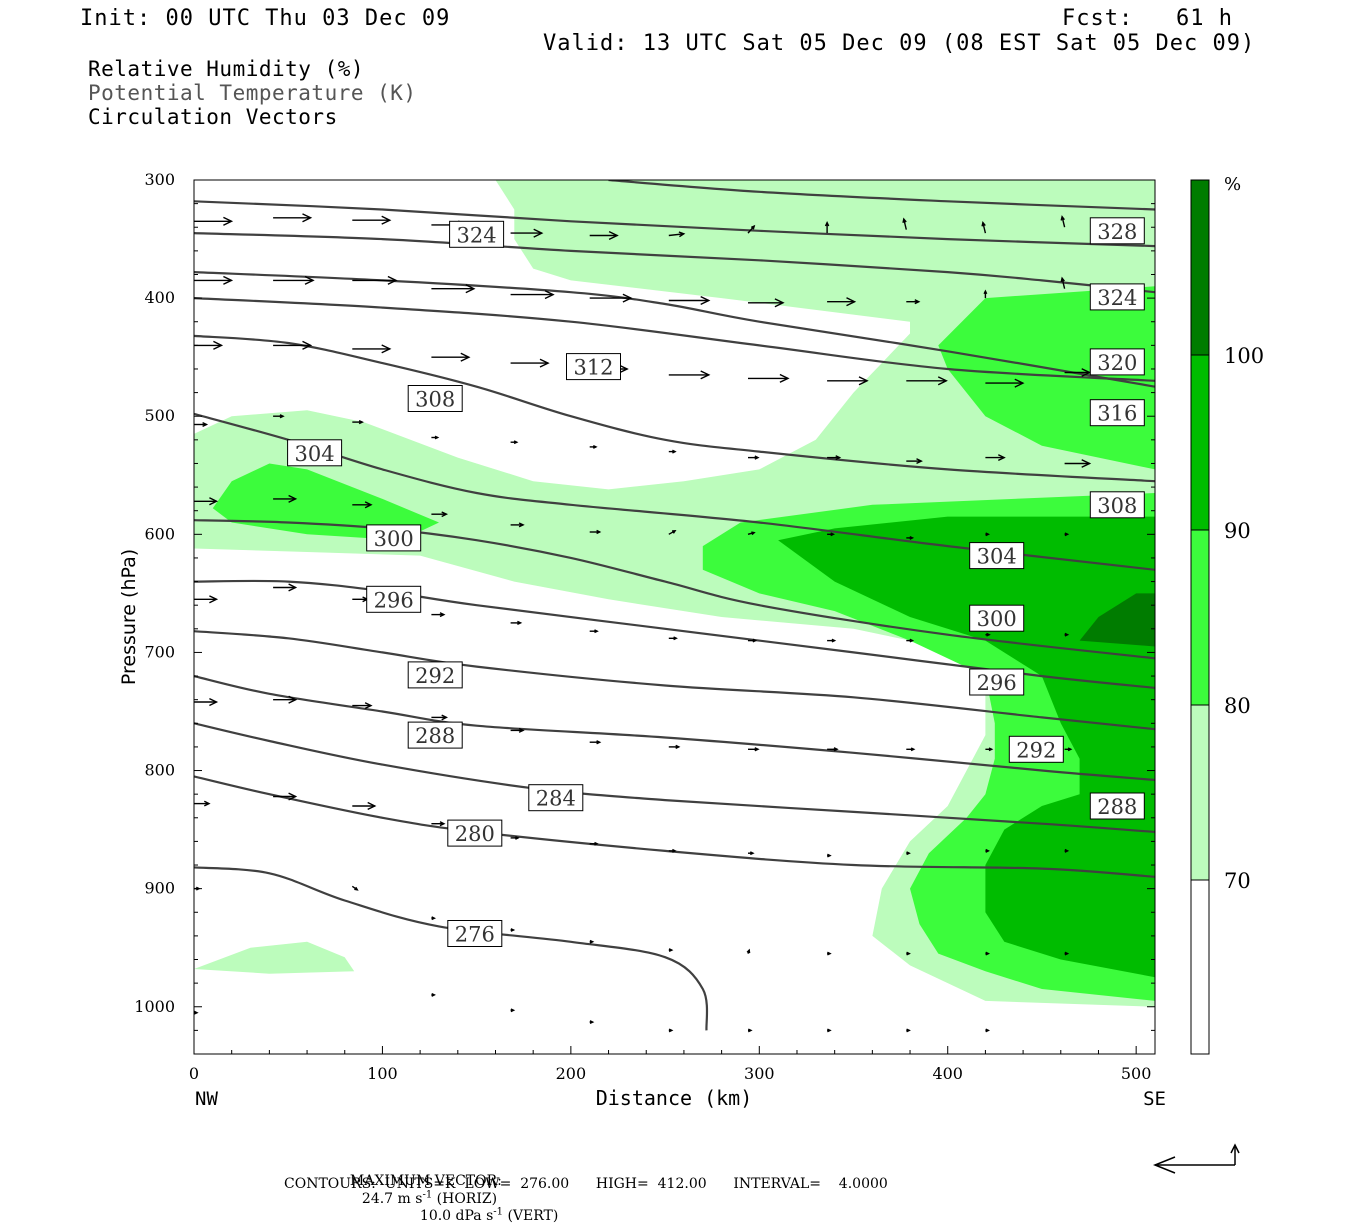 The height and width of the screenshot is (1224, 1350). Describe the element at coordinates (997, 556) in the screenshot. I see `contour-label-304: 304` at that location.